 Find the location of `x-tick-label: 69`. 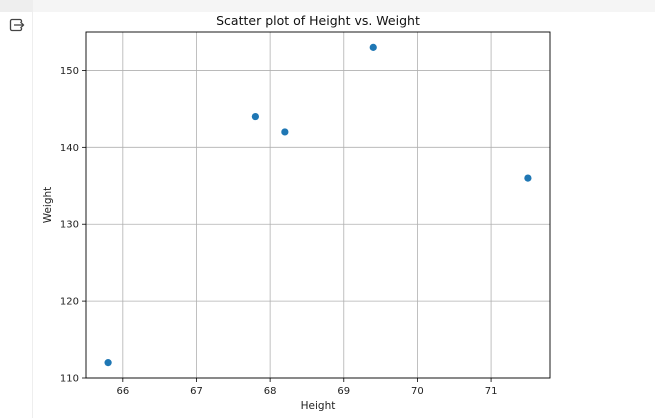

x-tick-label: 69 is located at coordinates (343, 391).